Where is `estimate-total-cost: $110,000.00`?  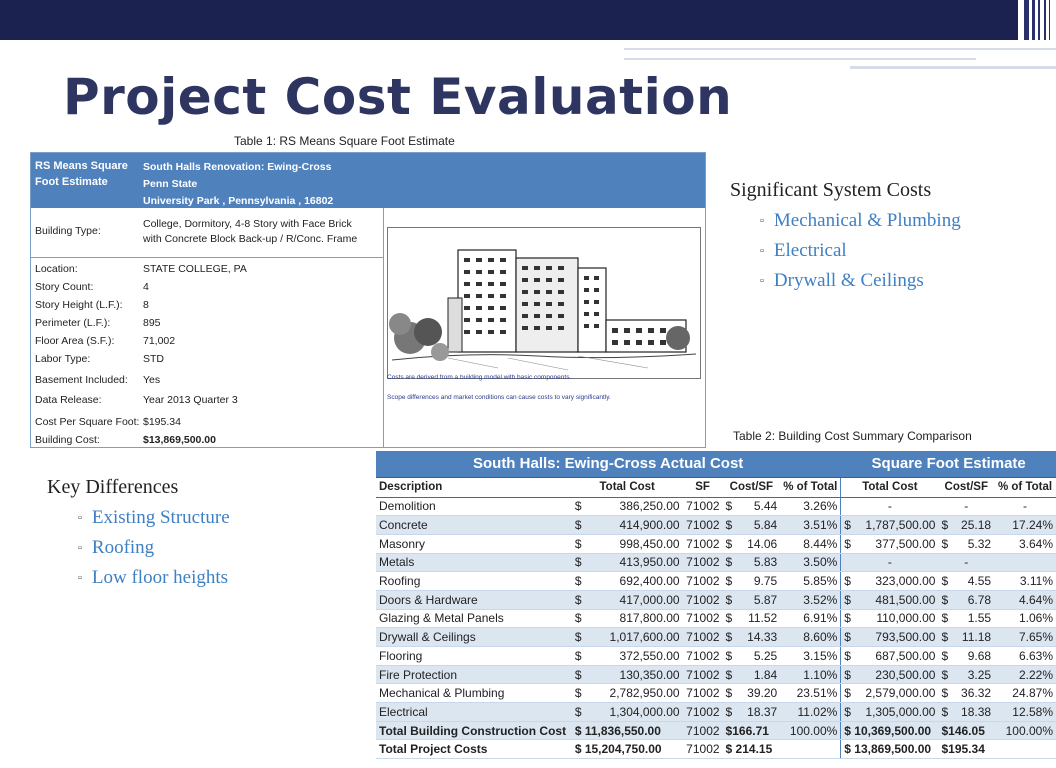 estimate-total-cost: $110,000.00 is located at coordinates (889, 619).